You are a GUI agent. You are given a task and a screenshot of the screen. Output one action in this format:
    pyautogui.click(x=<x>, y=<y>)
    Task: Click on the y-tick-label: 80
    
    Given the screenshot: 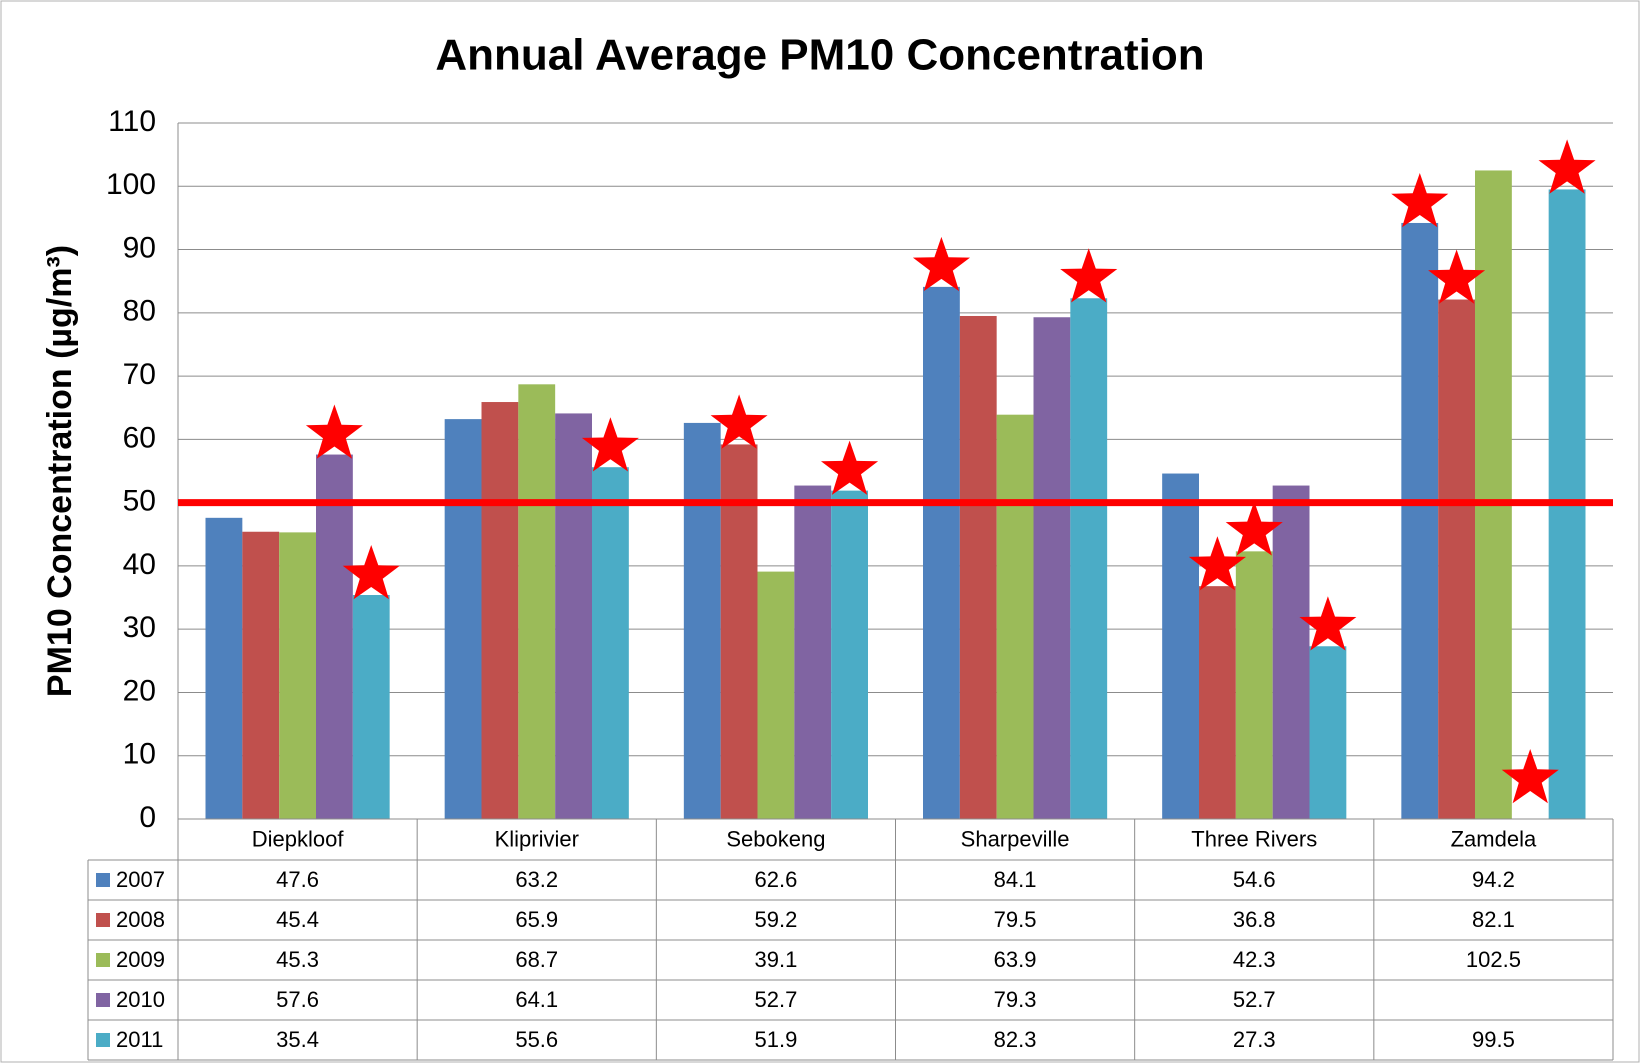 What is the action you would take?
    pyautogui.click(x=139, y=311)
    